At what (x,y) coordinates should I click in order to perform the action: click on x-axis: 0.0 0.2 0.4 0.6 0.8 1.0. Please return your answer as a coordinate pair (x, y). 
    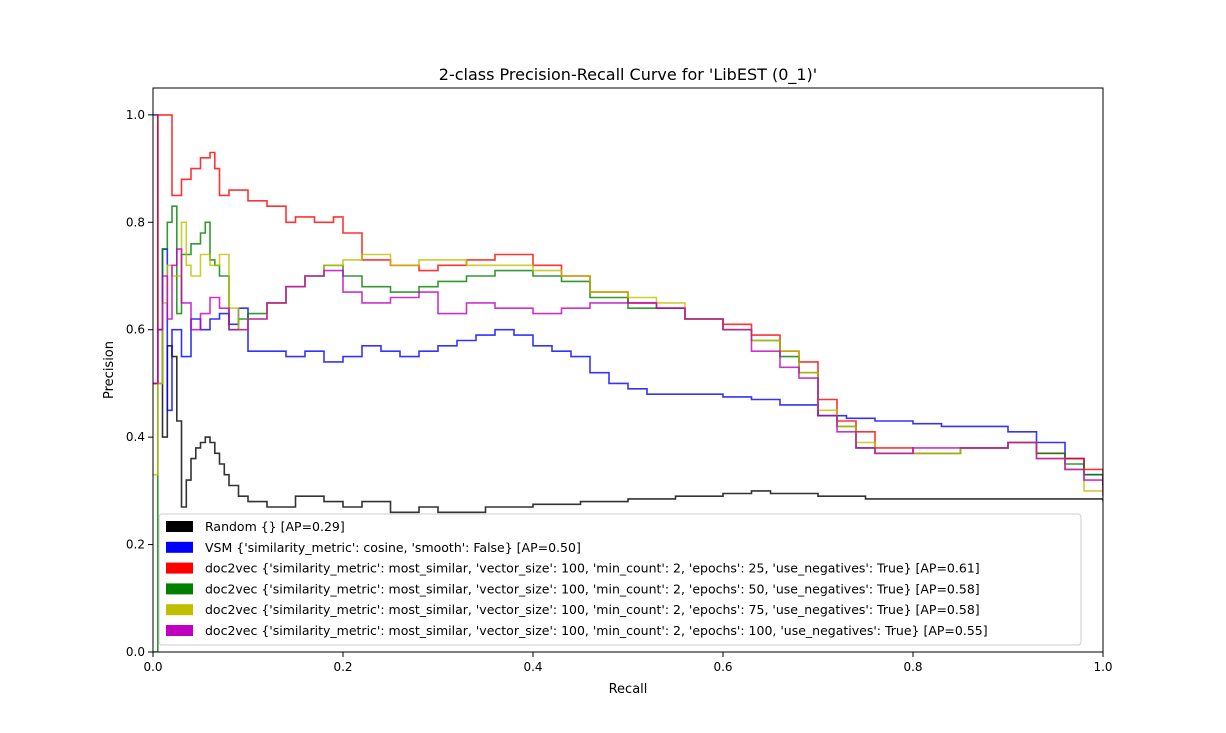
    Looking at the image, I should click on (628, 663).